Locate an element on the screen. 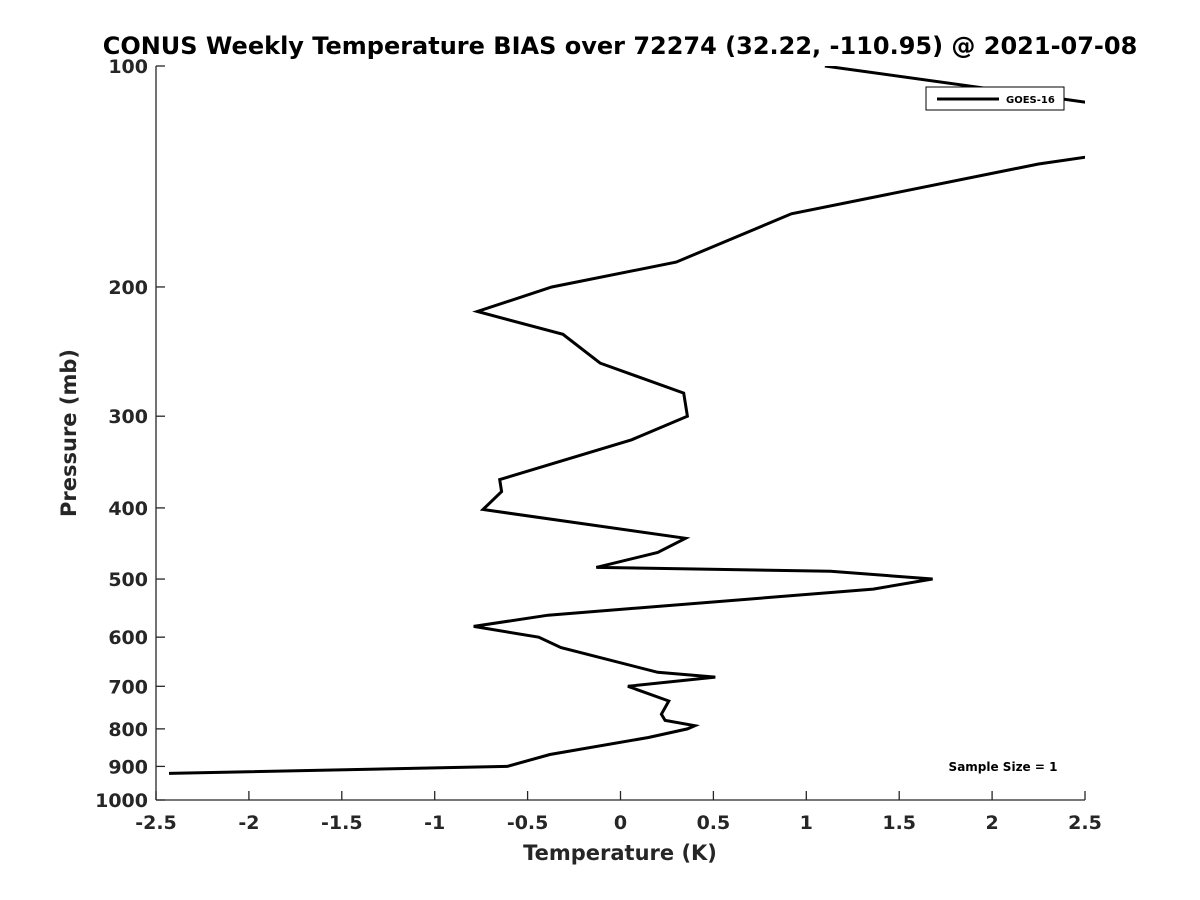 The image size is (1200, 900). legend-label-goes-16: GOES-16 is located at coordinates (1030, 100).